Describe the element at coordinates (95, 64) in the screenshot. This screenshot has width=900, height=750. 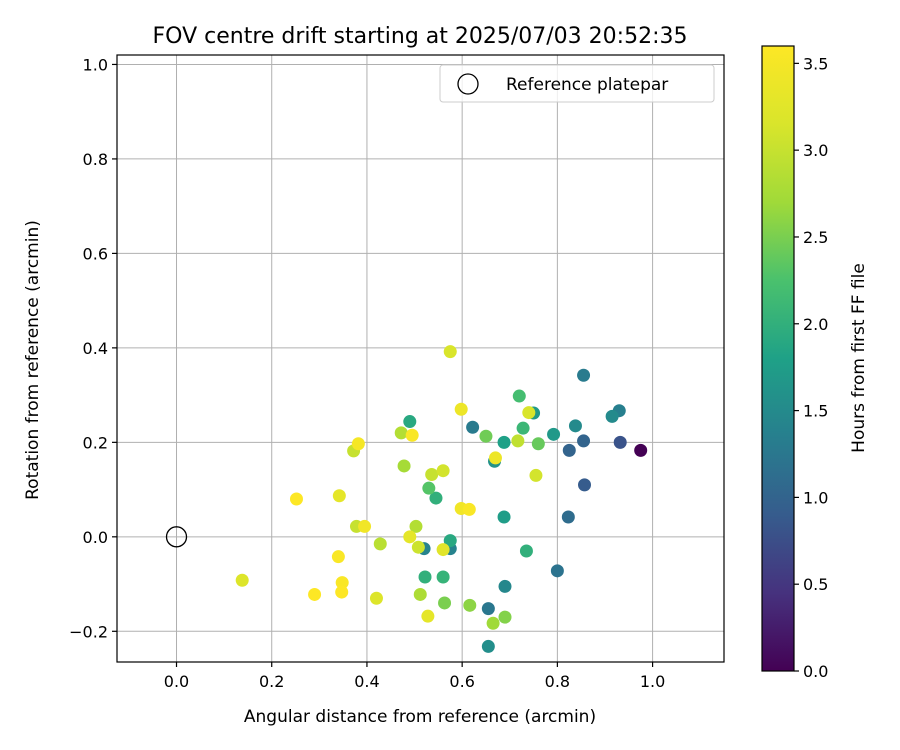
I see `y-tick-label: 1.0` at that location.